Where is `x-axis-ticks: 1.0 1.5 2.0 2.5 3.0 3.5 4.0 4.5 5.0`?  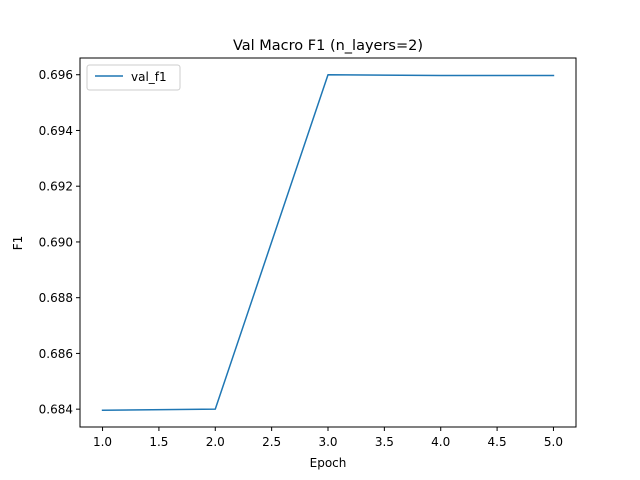
x-axis-ticks: 1.0 1.5 2.0 2.5 3.0 3.5 4.0 4.5 5.0 is located at coordinates (328, 438).